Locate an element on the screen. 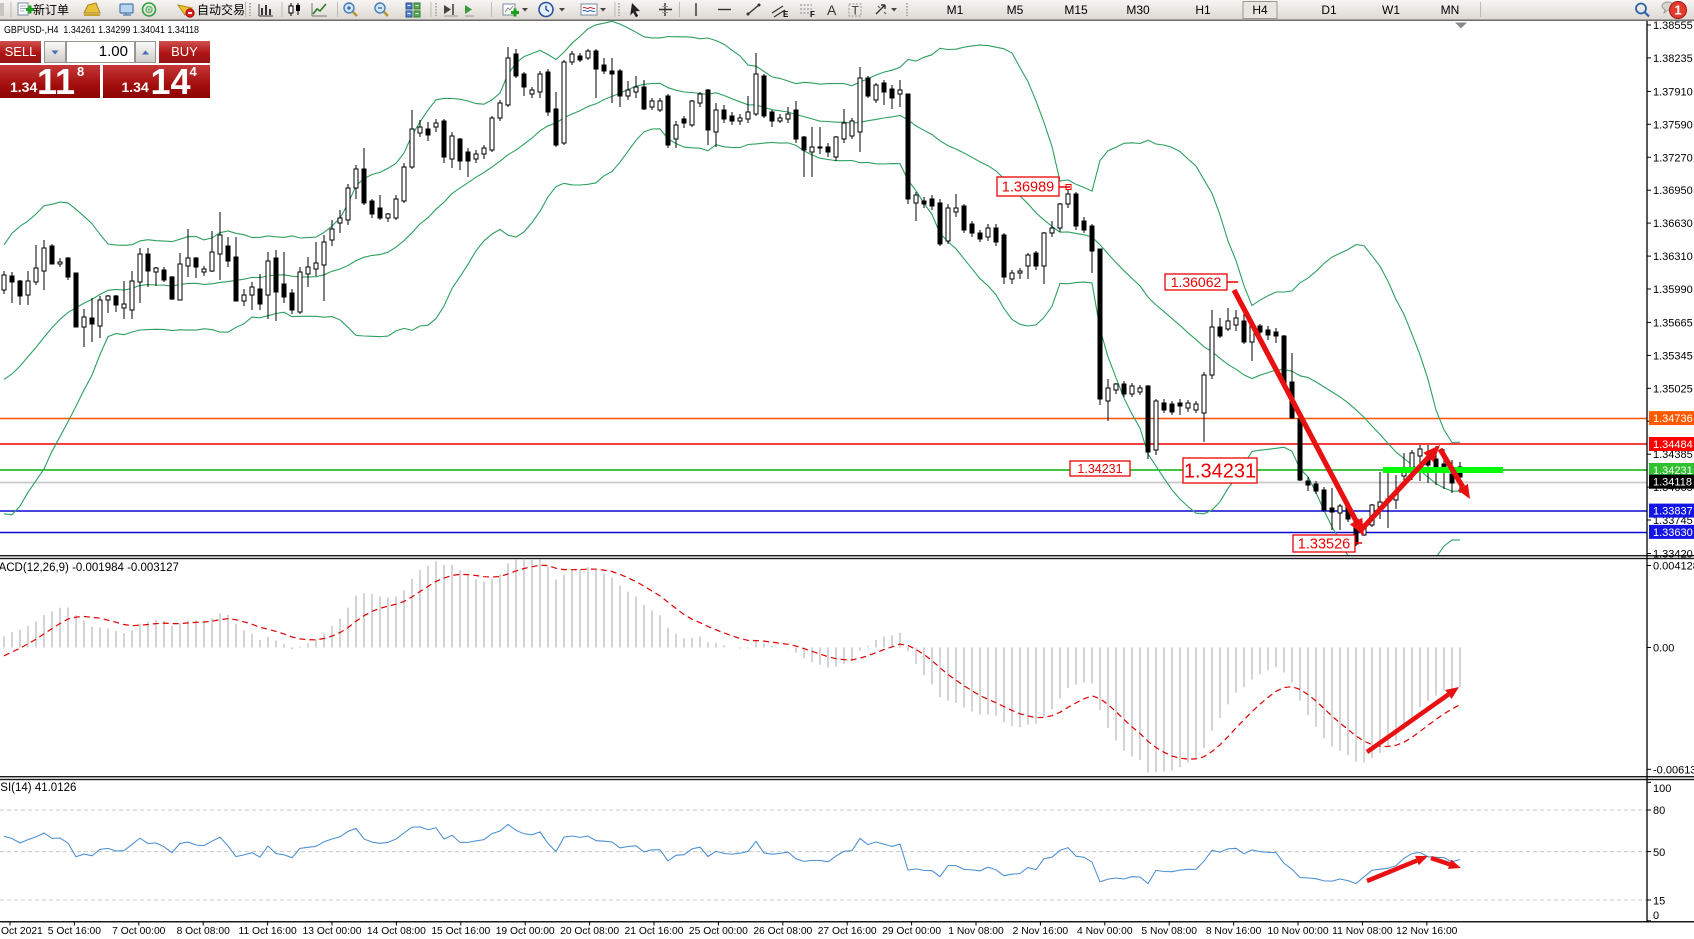 The height and width of the screenshot is (939, 1694). svg-text: 12 Nov 16:00 is located at coordinates (1427, 931).